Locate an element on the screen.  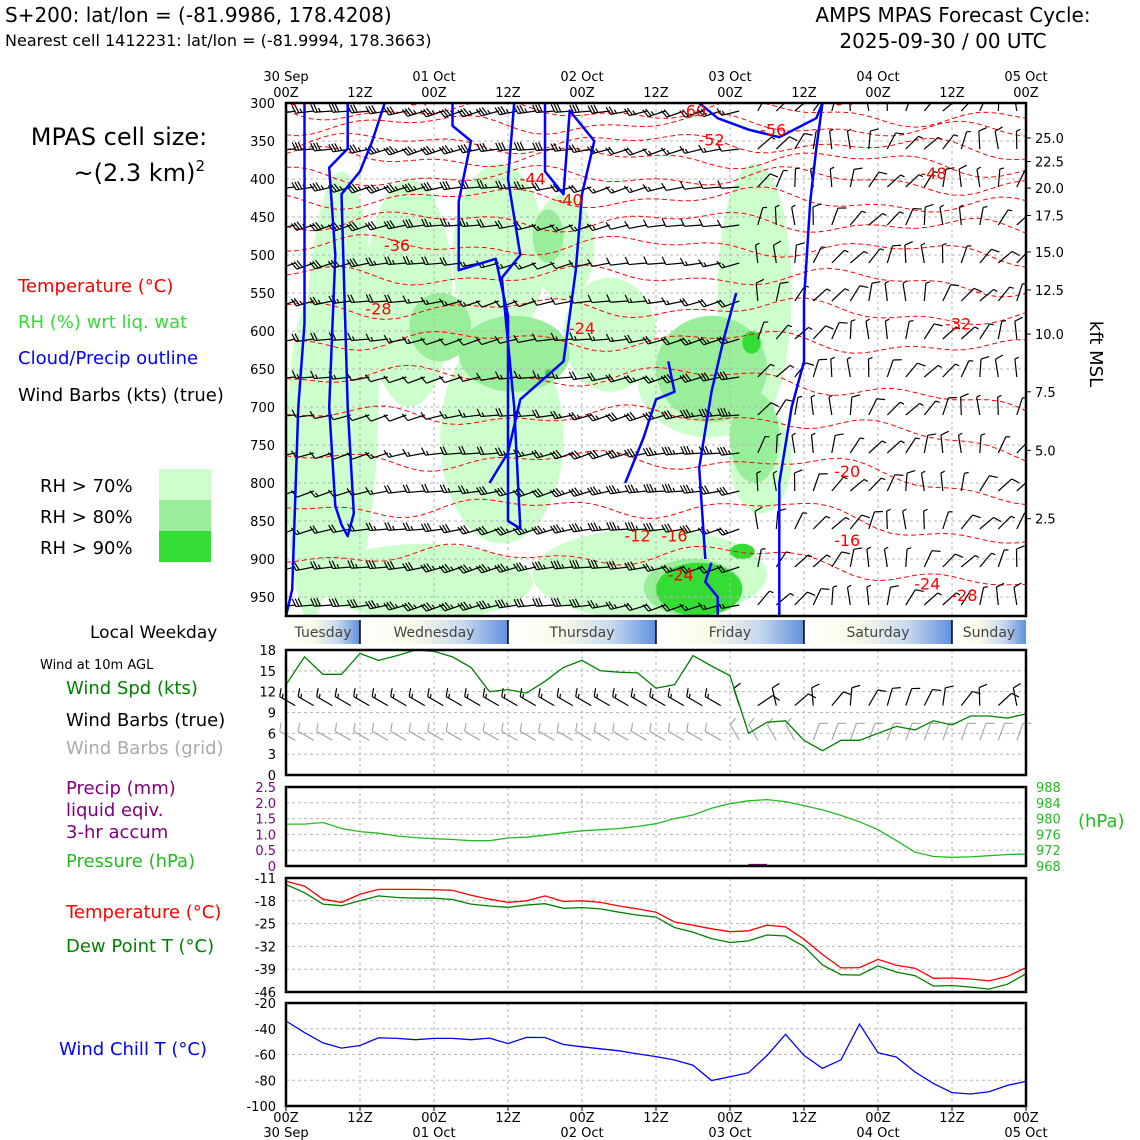
cloud-outline is located at coordinates (486, 316).